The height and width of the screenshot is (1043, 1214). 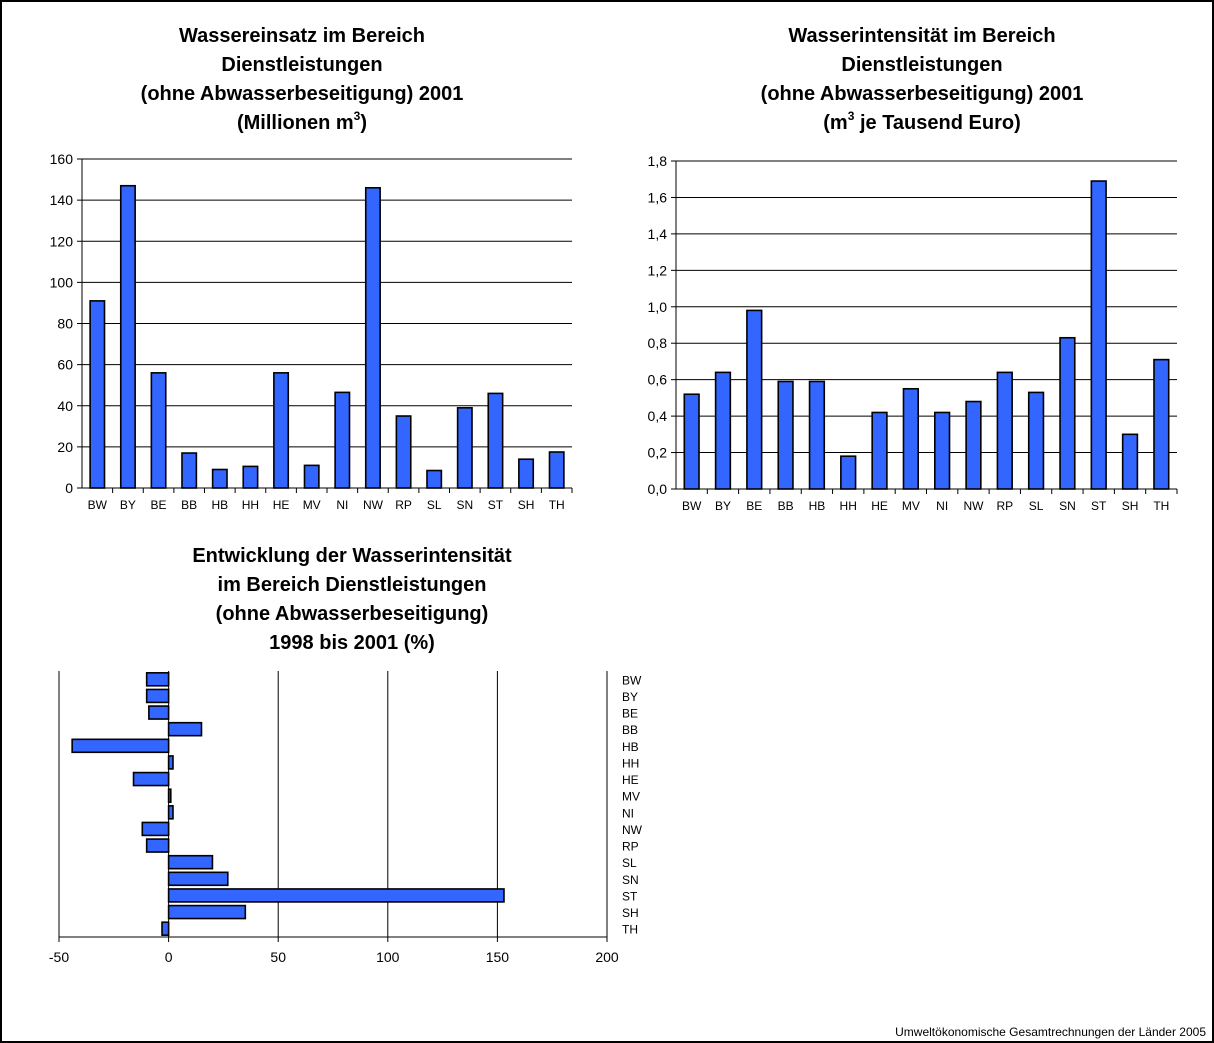 I want to click on chart1-bar-be, so click(x=158, y=430).